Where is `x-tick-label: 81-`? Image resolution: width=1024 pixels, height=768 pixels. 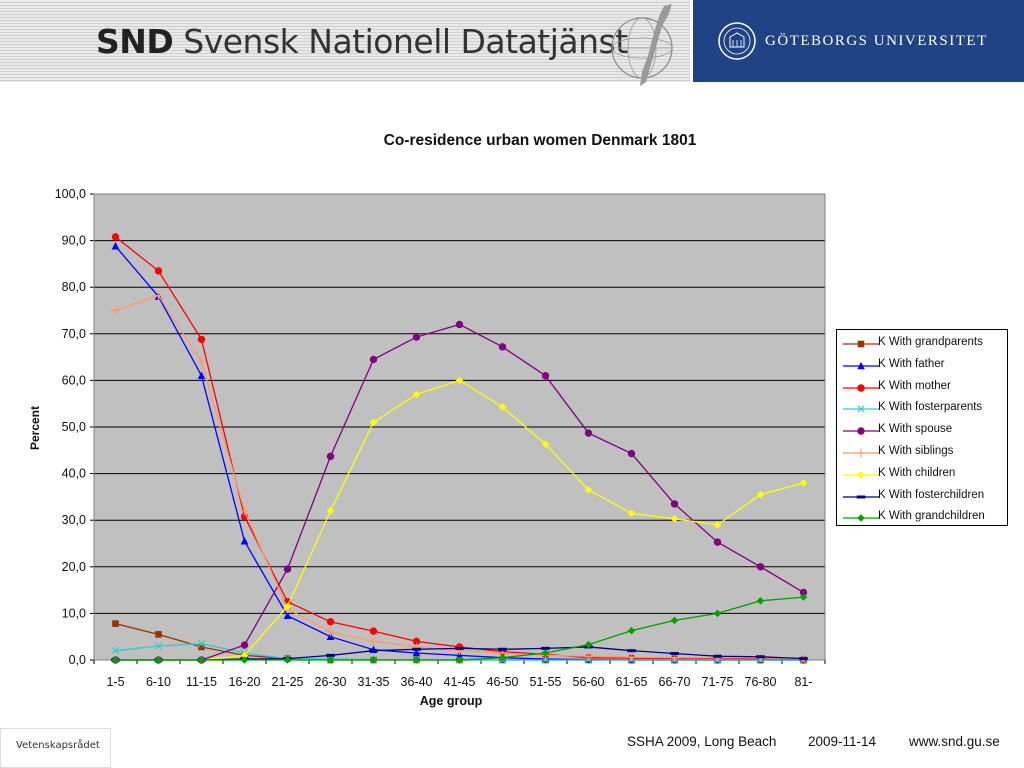
x-tick-label: 81- is located at coordinates (803, 682).